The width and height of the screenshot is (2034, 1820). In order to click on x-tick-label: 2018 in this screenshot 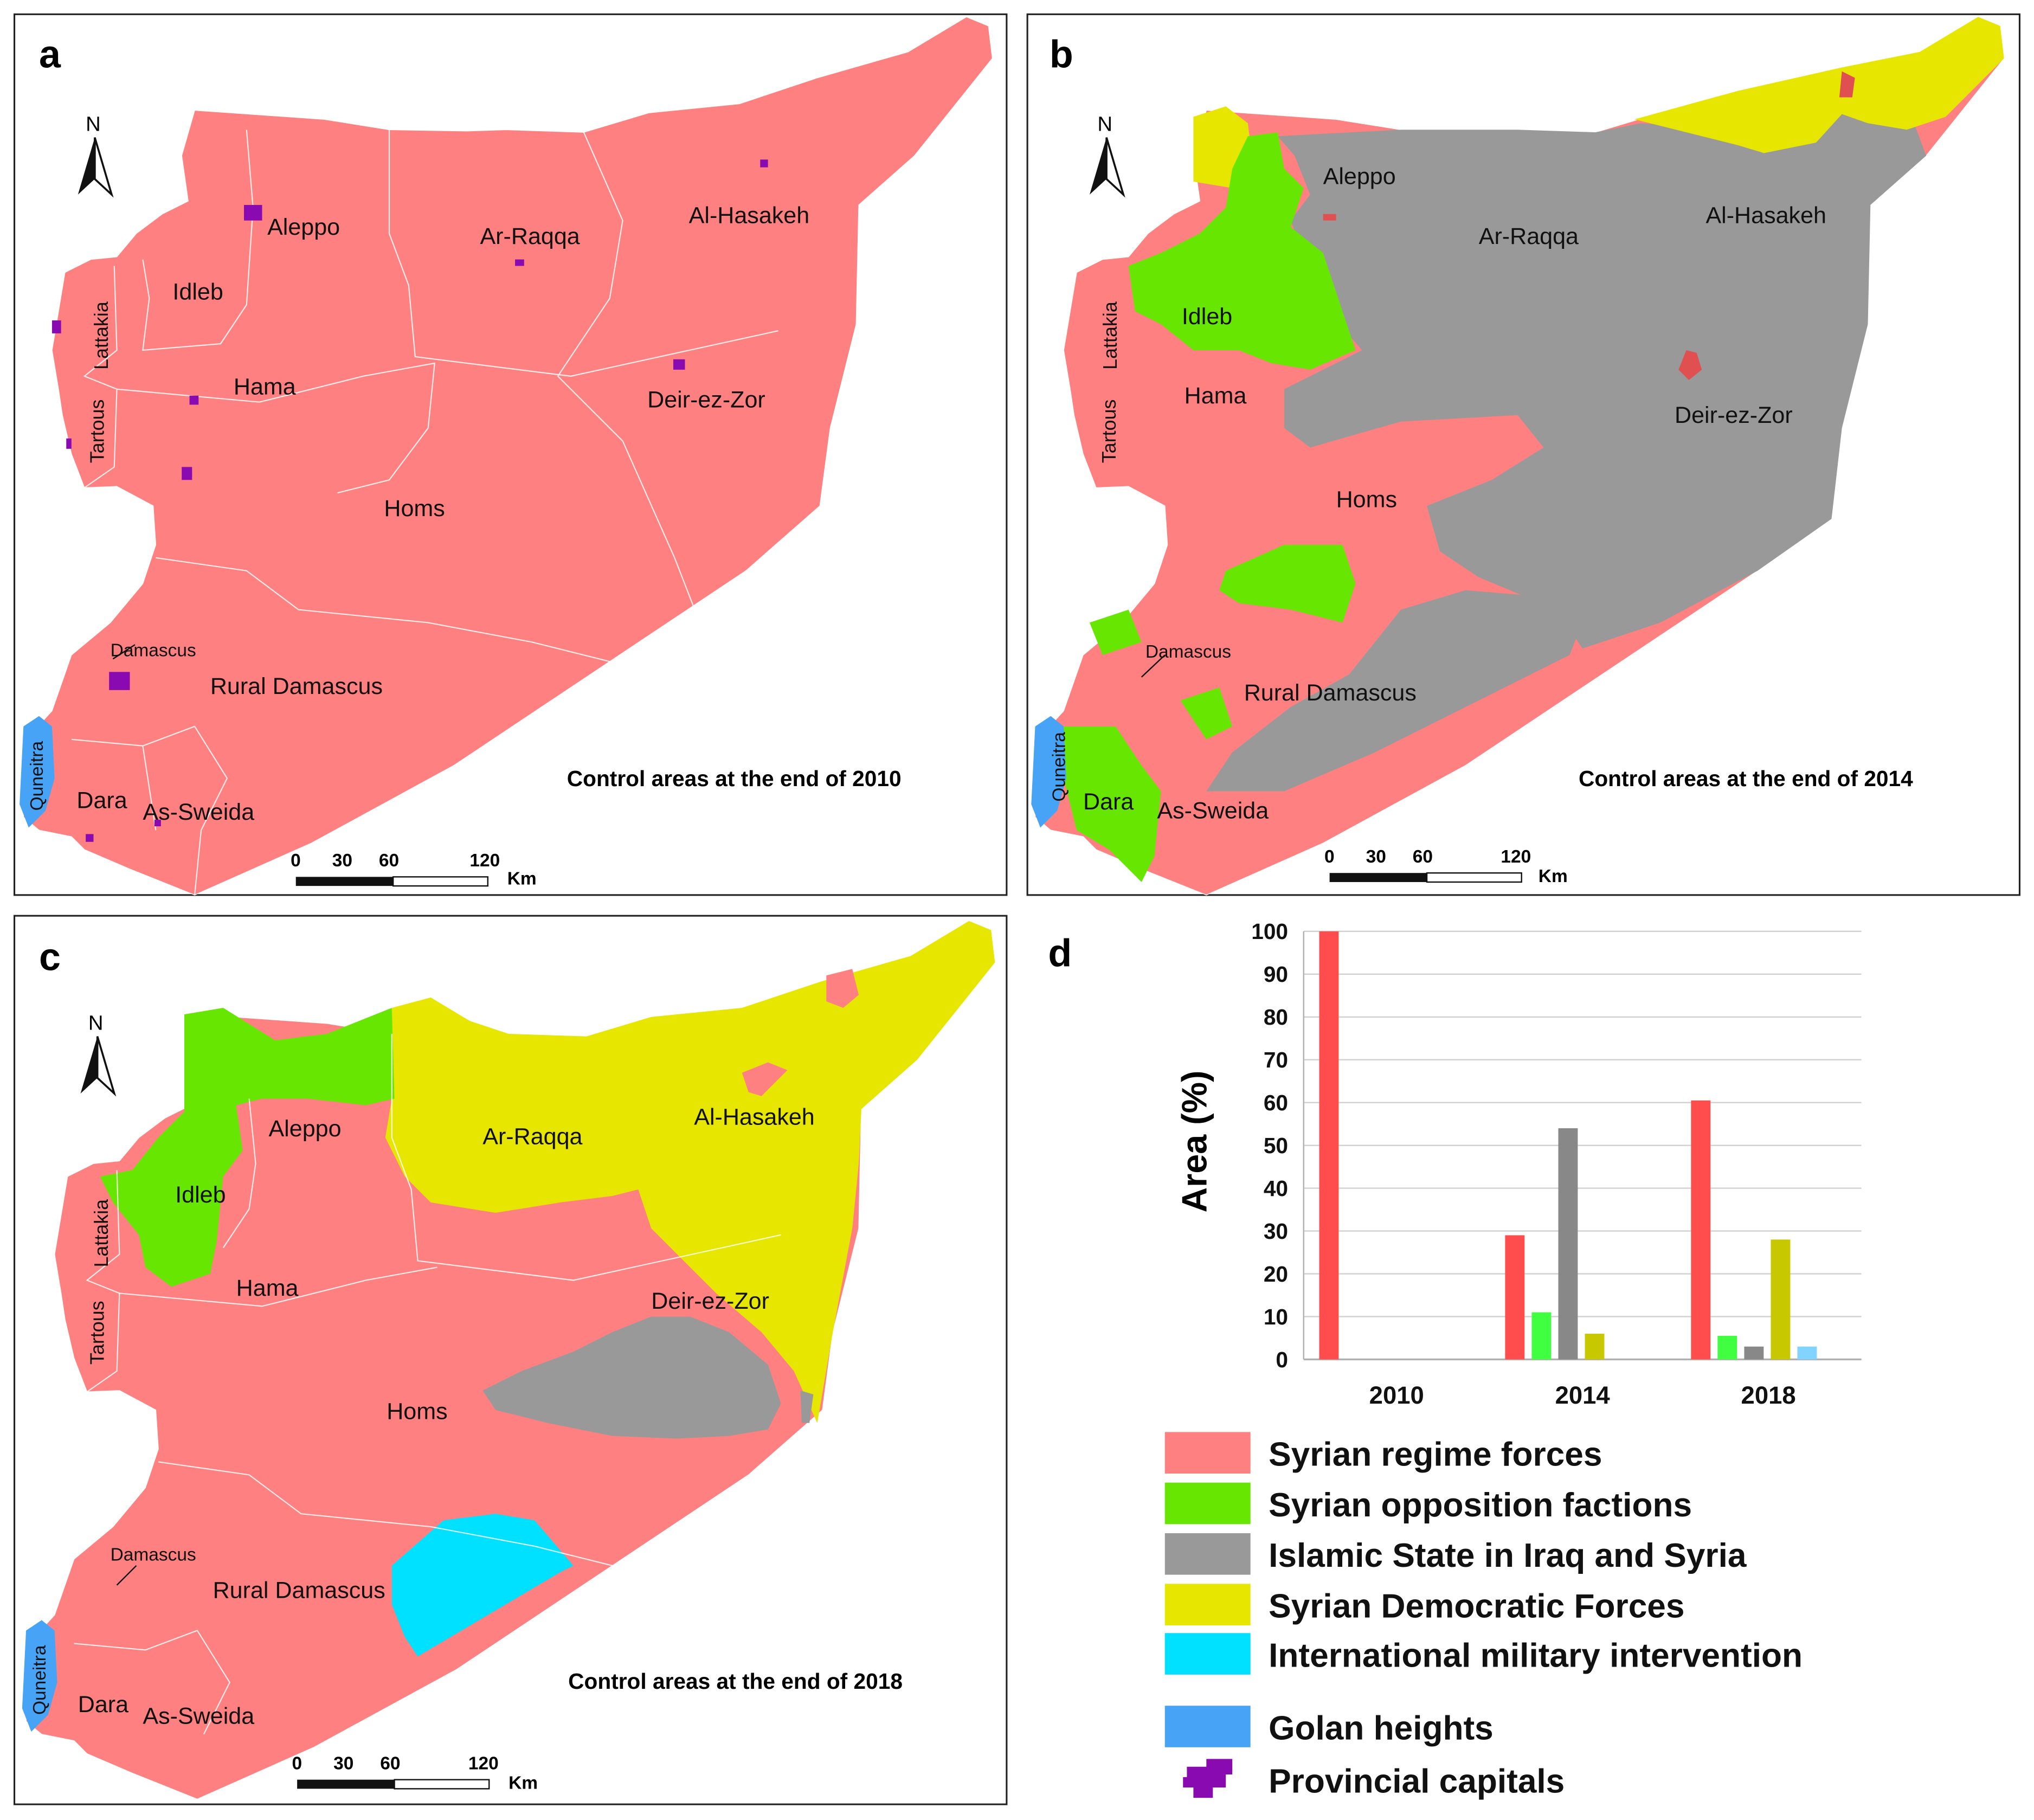, I will do `click(1769, 1395)`.